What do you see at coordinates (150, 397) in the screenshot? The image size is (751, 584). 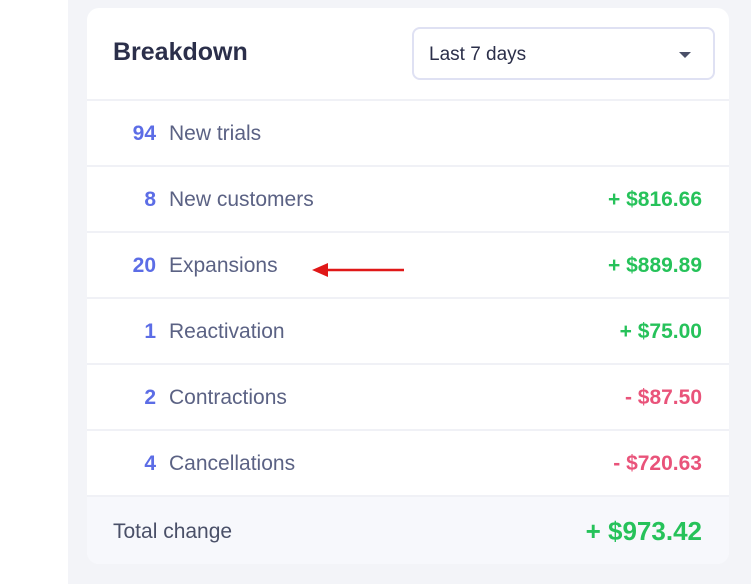 I see `row-count: 2` at bounding box center [150, 397].